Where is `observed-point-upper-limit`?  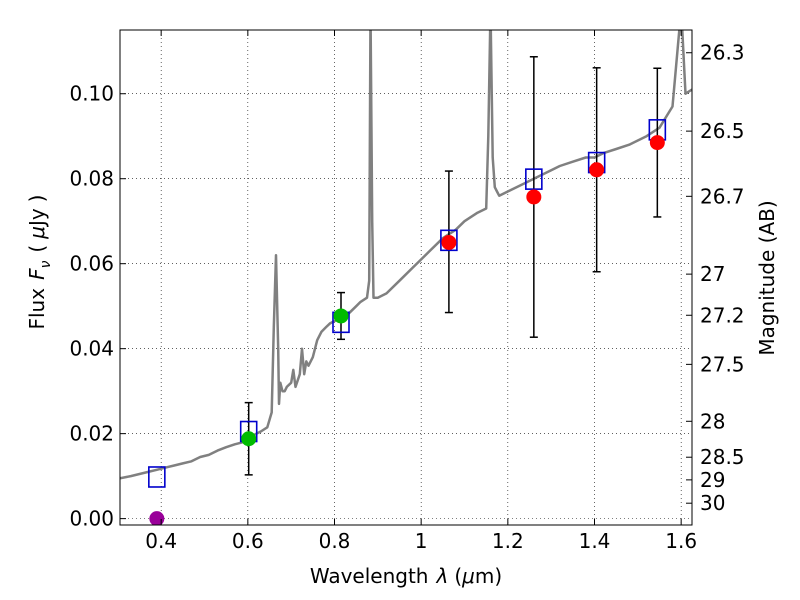 observed-point-upper-limit is located at coordinates (157, 518).